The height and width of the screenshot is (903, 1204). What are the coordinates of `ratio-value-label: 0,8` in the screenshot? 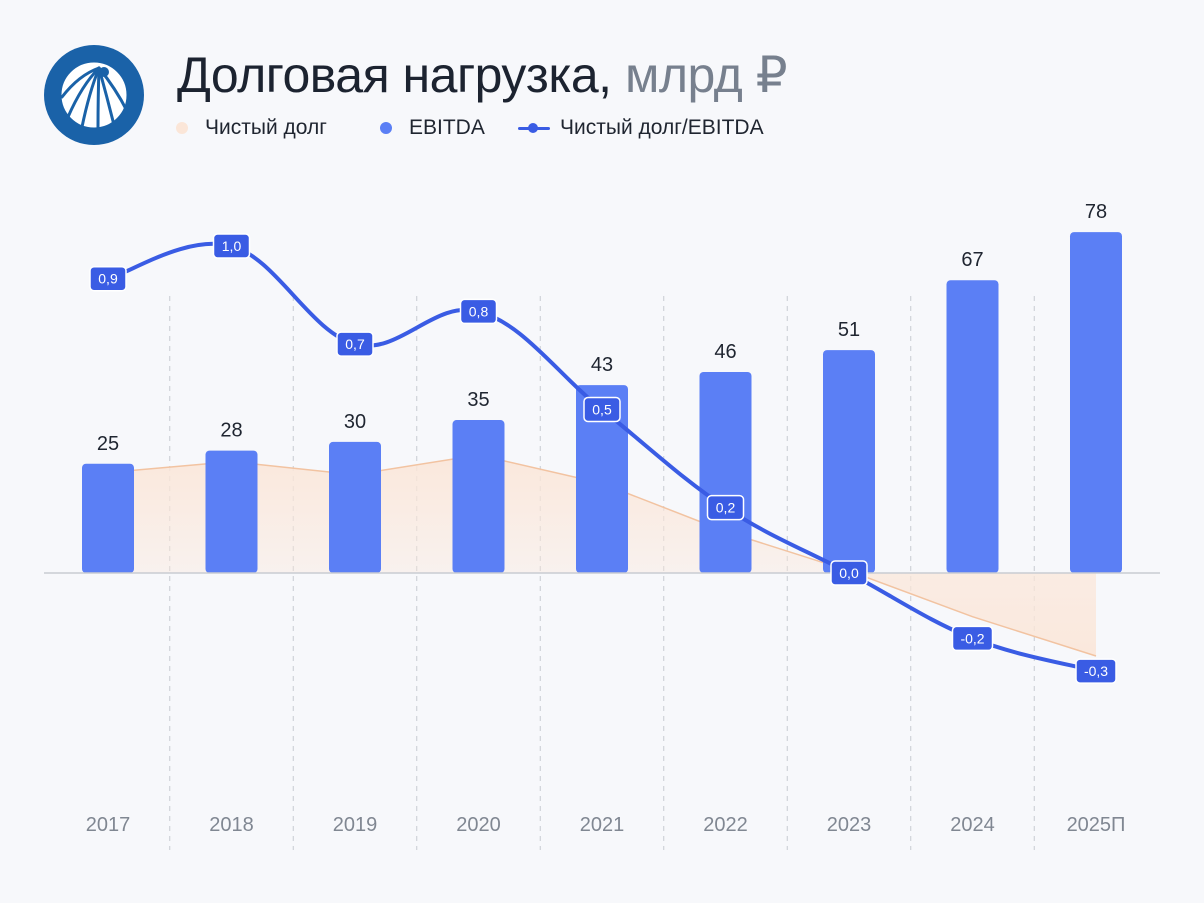 It's located at (479, 311).